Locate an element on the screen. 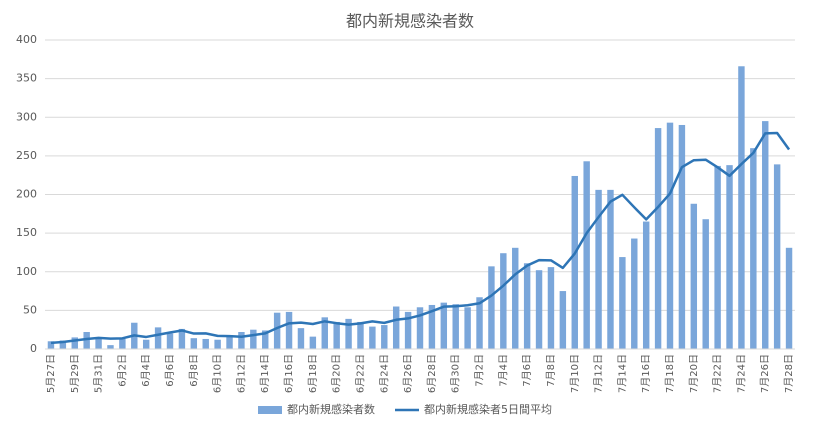 The height and width of the screenshot is (432, 821). x-tick-label: 6月26日 is located at coordinates (408, 373).